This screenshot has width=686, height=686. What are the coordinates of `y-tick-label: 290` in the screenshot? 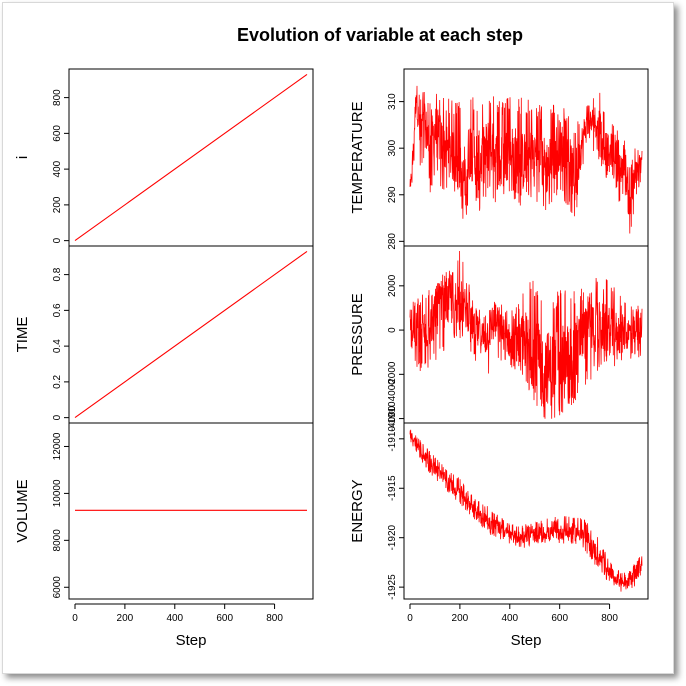 It's located at (392, 194).